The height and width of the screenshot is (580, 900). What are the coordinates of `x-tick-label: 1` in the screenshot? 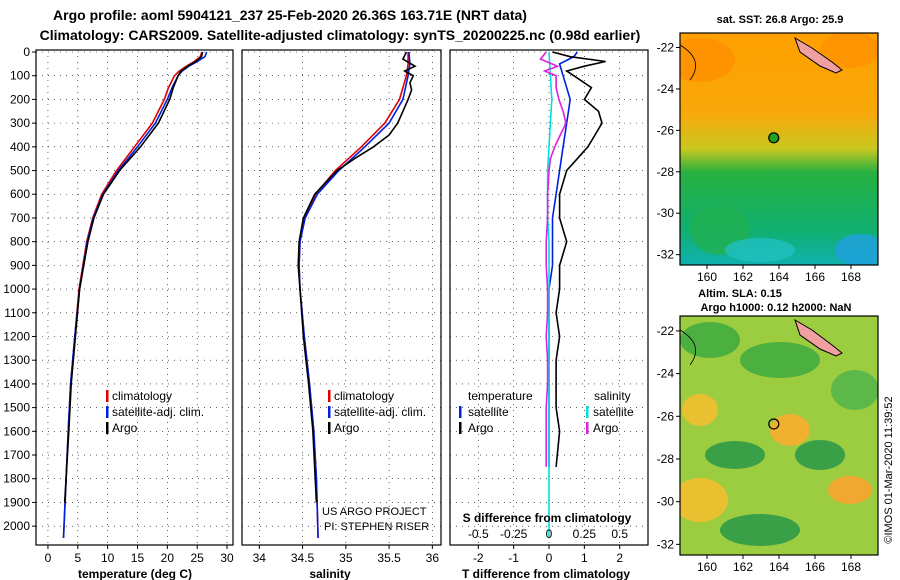 It's located at (584, 558).